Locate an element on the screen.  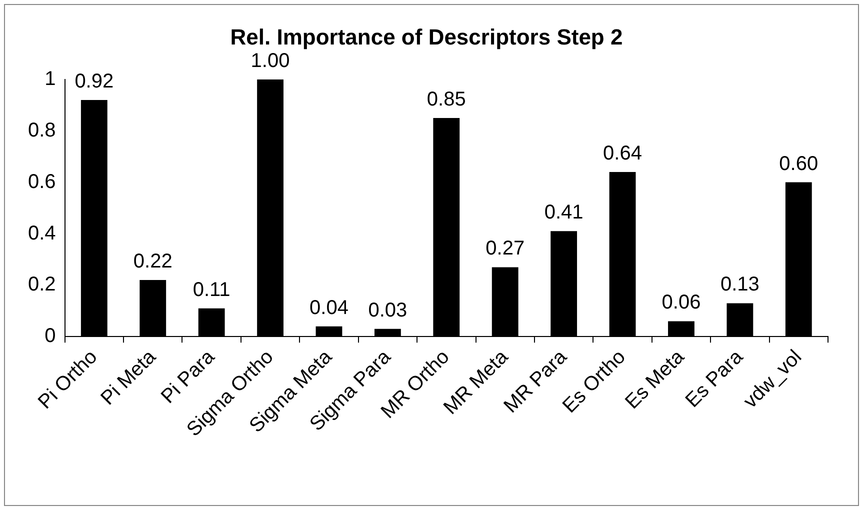
data-label: 0.11 is located at coordinates (211, 289).